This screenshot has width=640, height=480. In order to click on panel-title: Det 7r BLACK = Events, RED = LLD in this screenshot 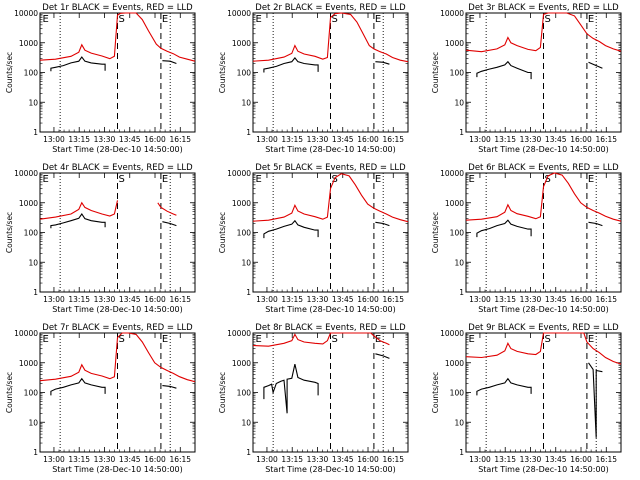, I will do `click(117, 328)`.